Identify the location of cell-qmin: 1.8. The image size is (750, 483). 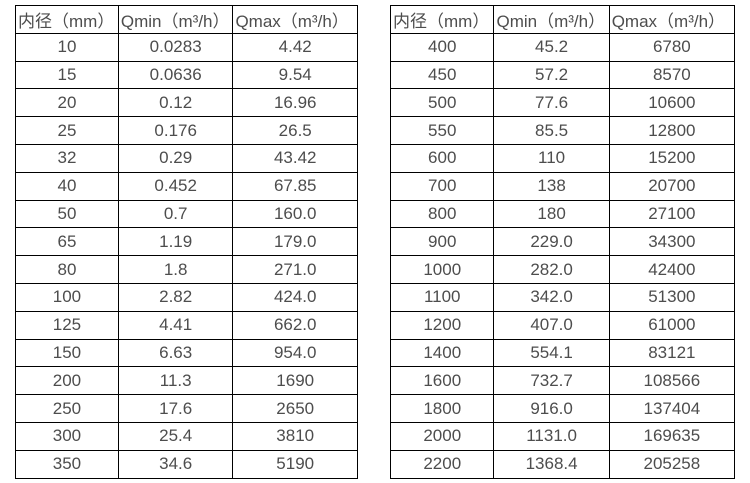
(175, 269).